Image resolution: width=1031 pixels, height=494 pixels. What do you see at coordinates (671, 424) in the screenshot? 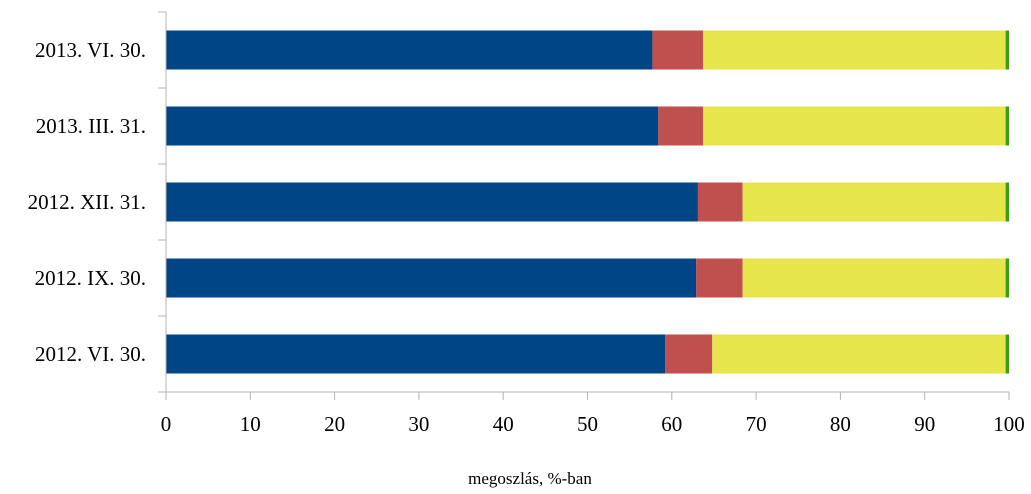
I see `x-tick-label: 60` at bounding box center [671, 424].